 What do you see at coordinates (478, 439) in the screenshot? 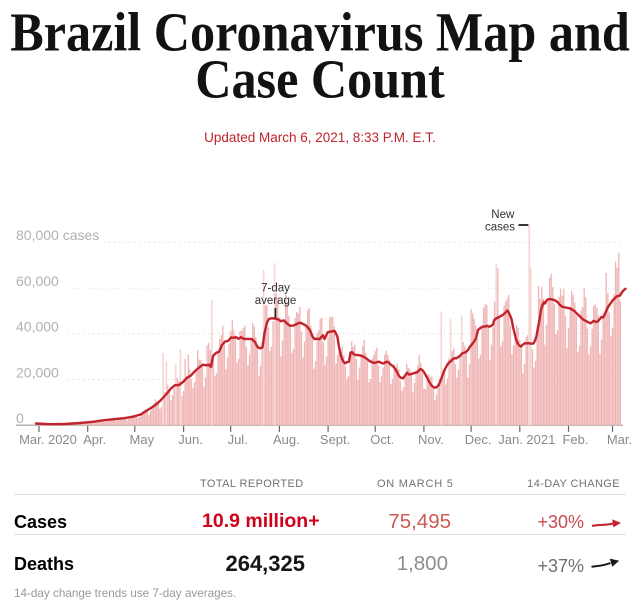
I see `svg-text: Dec.` at bounding box center [478, 439].